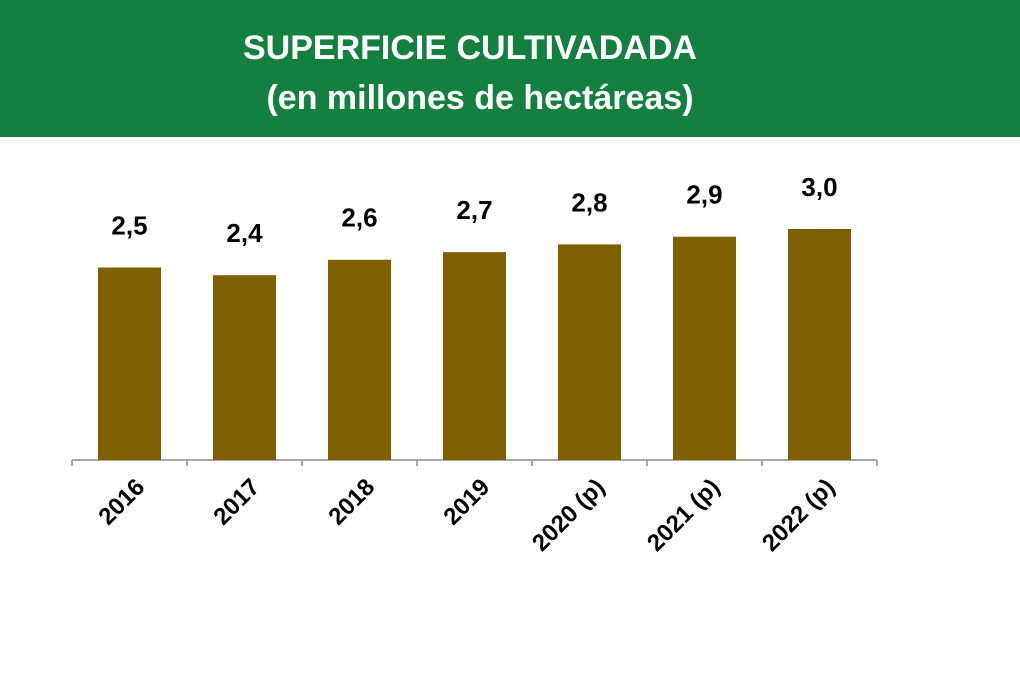 The image size is (1020, 680). Describe the element at coordinates (236, 502) in the screenshot. I see `x-tick-label: 2017` at that location.